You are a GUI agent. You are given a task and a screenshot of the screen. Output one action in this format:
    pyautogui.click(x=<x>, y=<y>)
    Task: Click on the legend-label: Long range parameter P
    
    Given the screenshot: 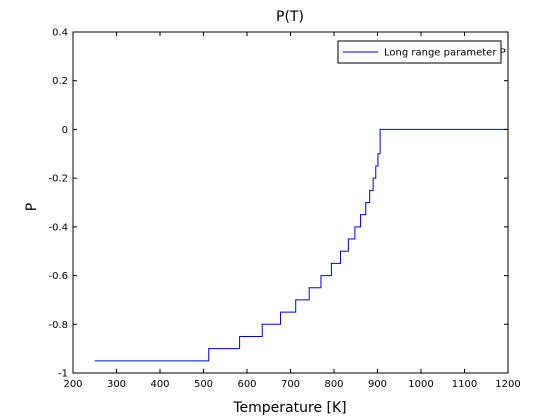 What is the action you would take?
    pyautogui.click(x=445, y=53)
    